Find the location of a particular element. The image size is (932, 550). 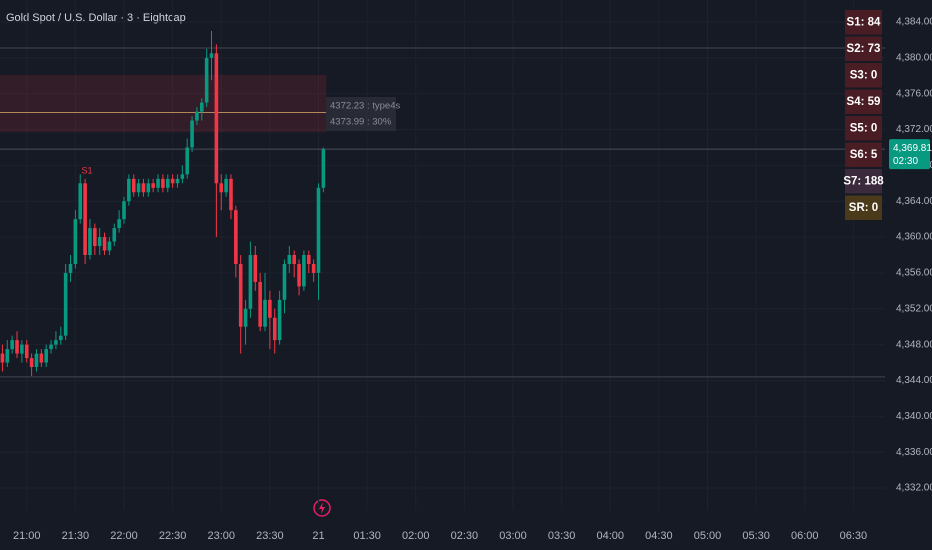

chart-title: Gold Spot / U.S. Dollar · 3 · Eightcap is located at coordinates (96, 18).